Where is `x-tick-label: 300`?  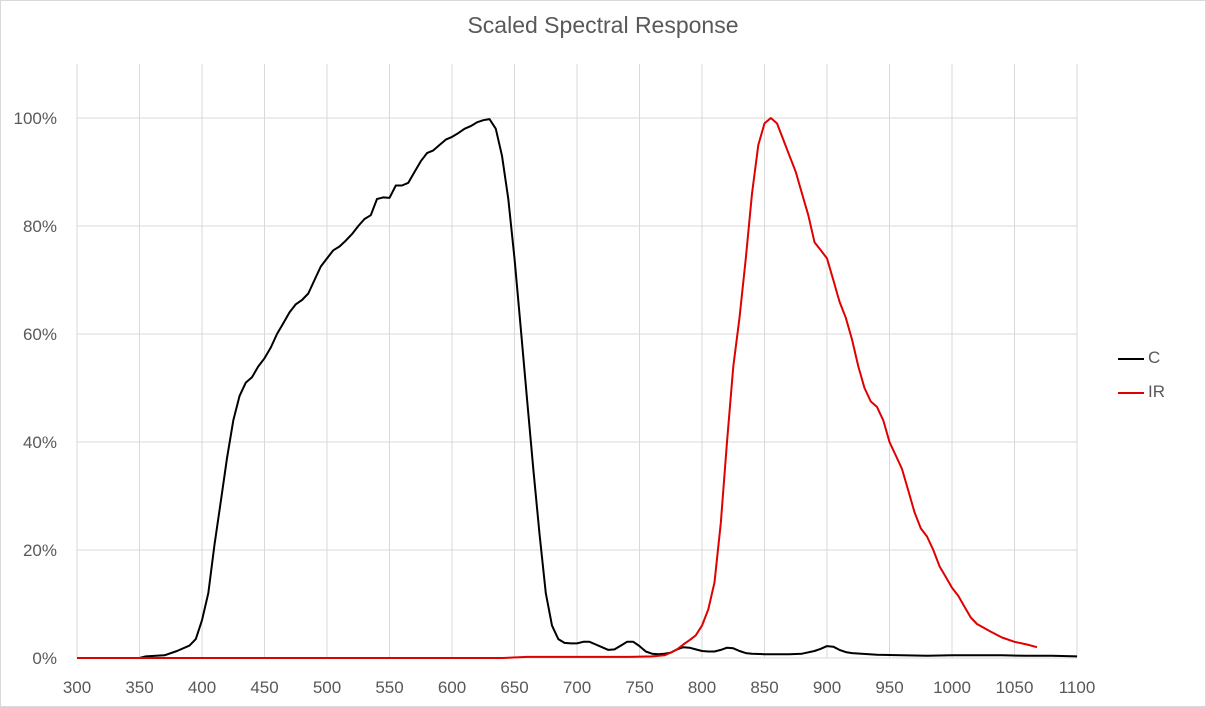 x-tick-label: 300 is located at coordinates (77, 687).